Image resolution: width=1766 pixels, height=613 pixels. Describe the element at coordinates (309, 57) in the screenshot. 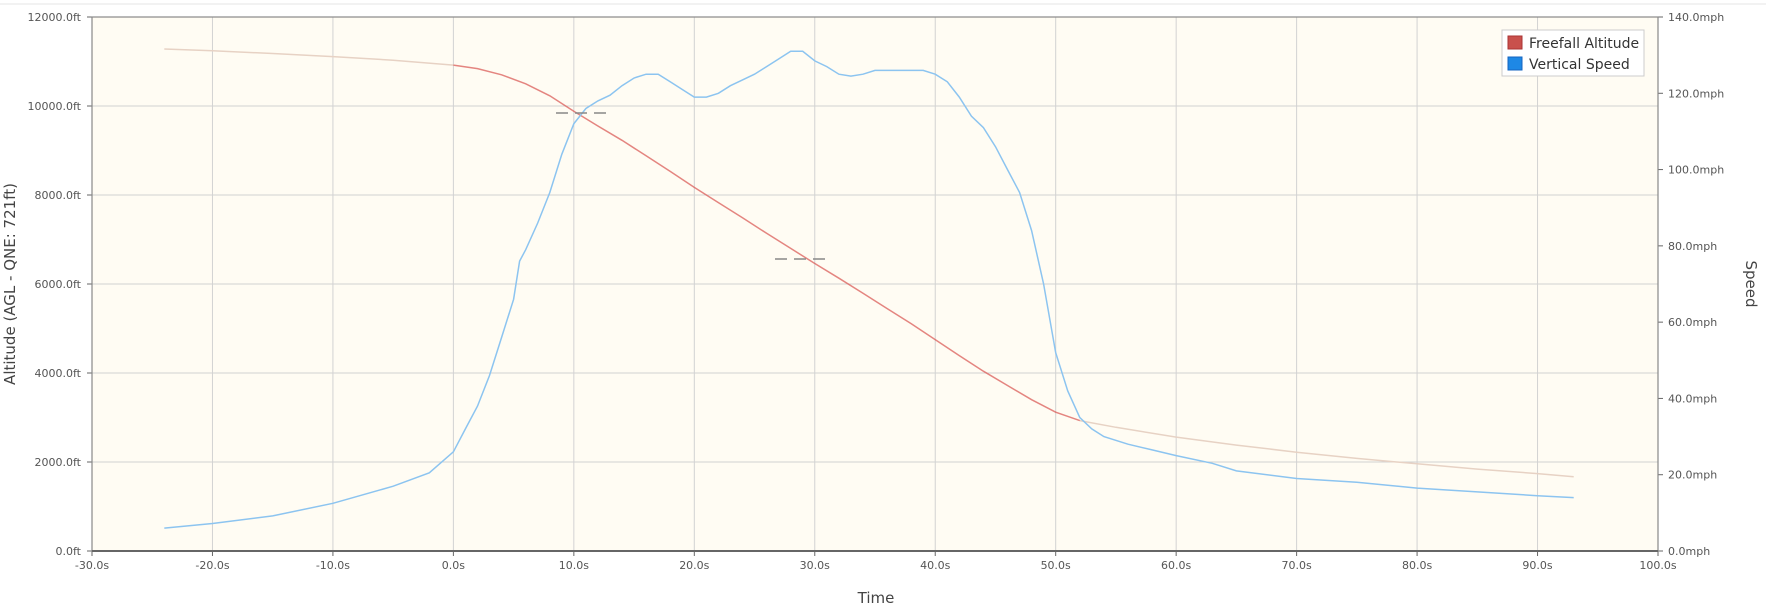

I see `freefall-altitude-line-before` at that location.